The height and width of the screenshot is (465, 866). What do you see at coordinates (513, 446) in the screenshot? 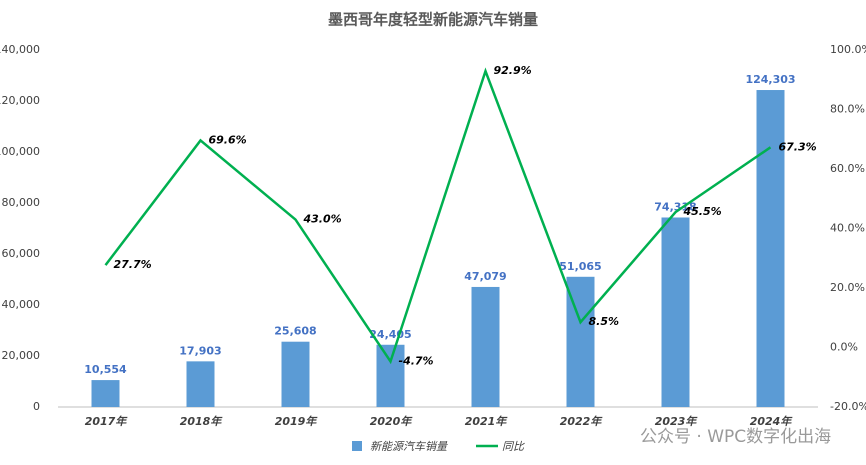
I see `legend-label: 同比` at bounding box center [513, 446].